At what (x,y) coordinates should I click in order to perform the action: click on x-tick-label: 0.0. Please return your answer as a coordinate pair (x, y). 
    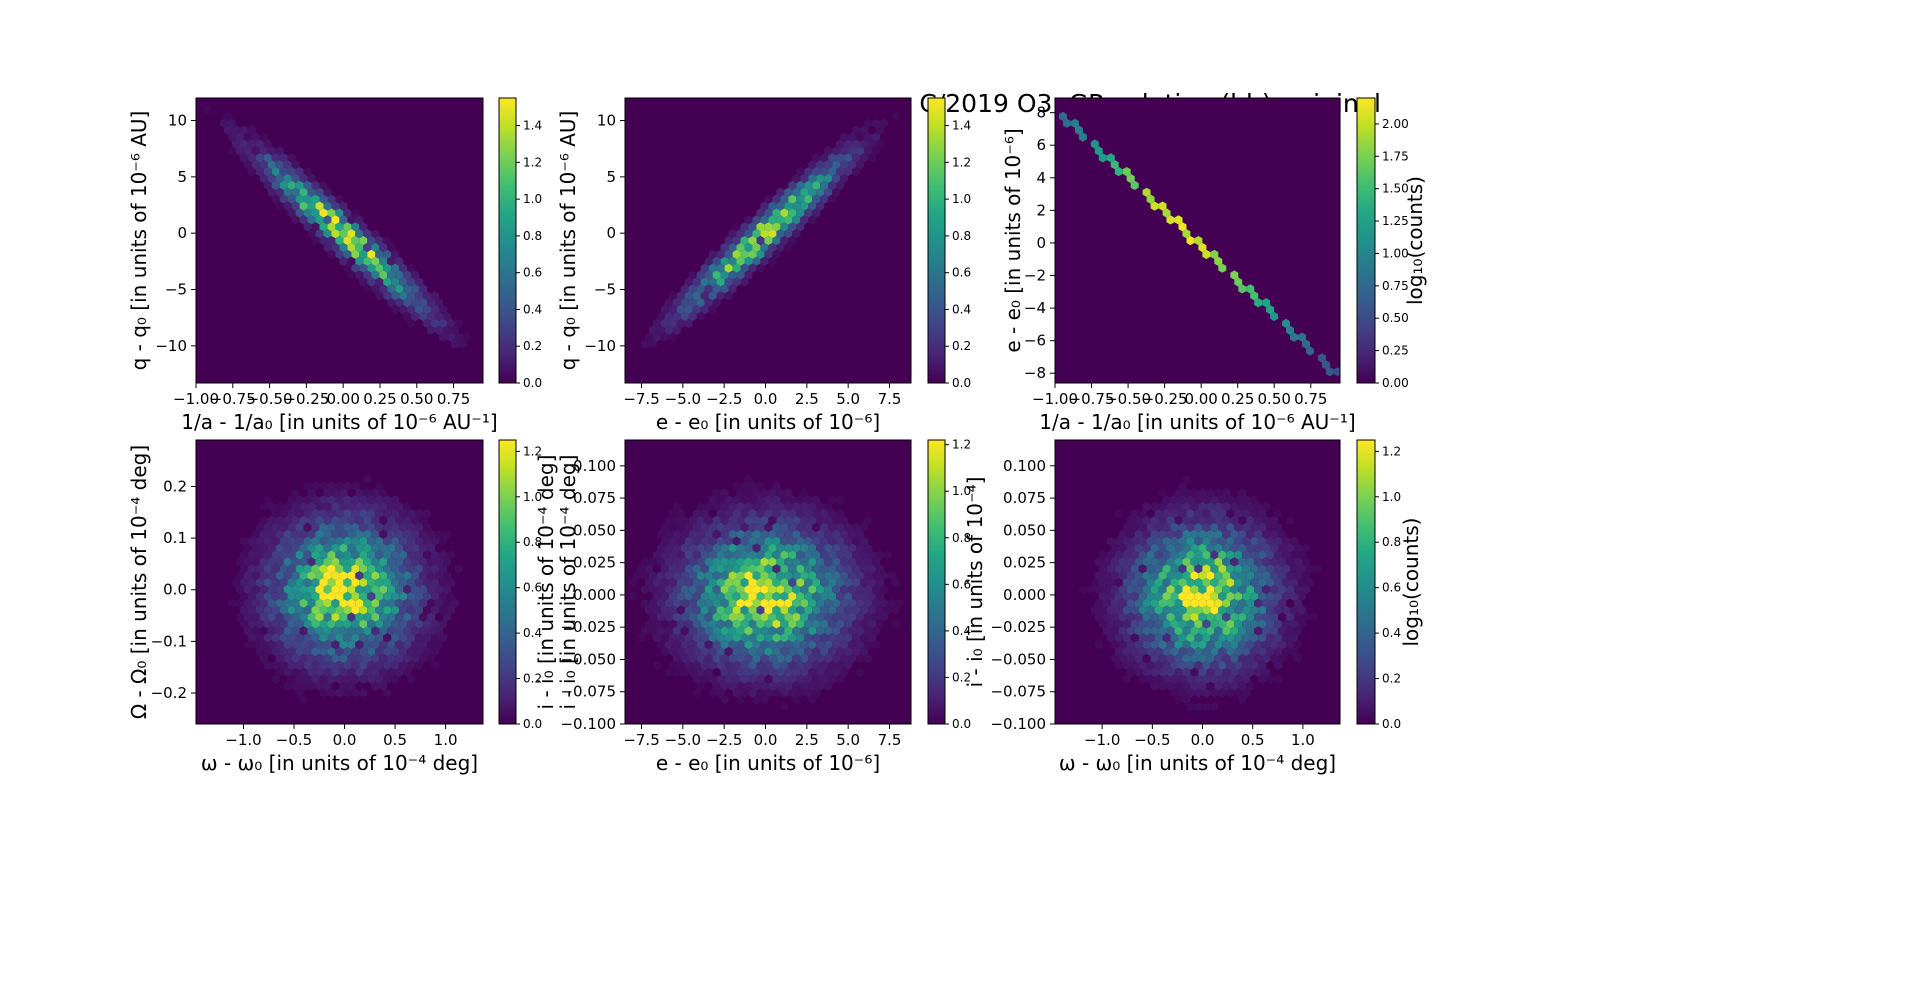
    Looking at the image, I should click on (766, 740).